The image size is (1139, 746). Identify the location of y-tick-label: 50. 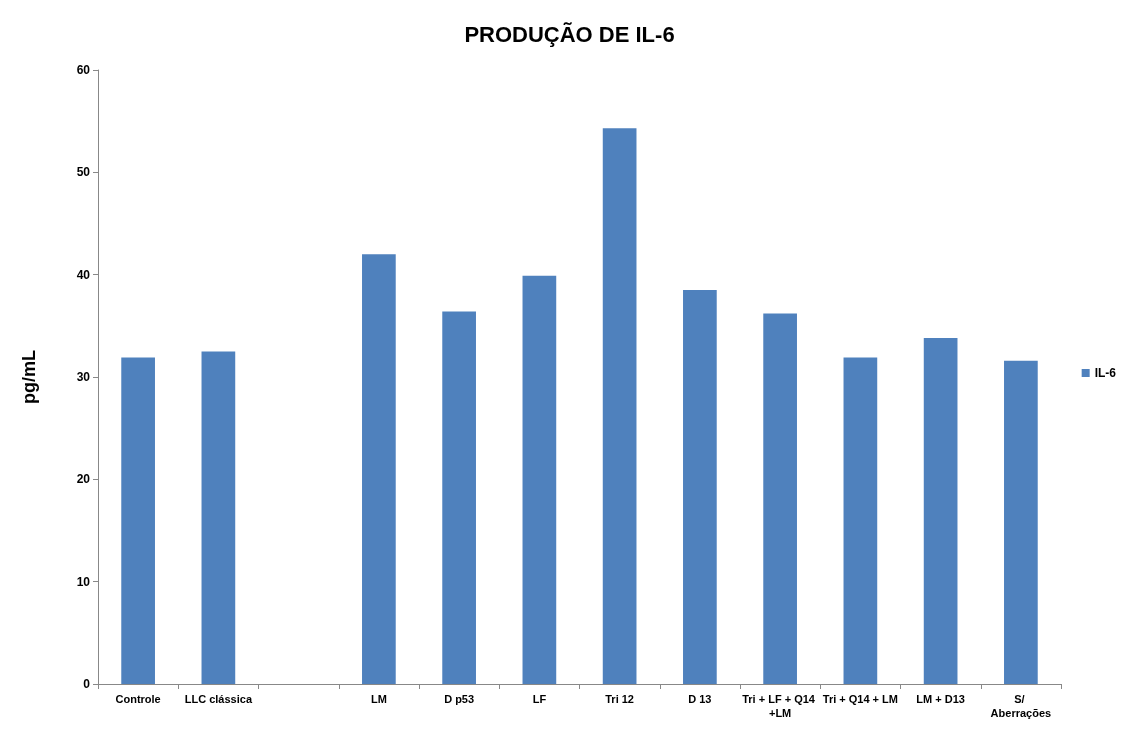
(83, 172).